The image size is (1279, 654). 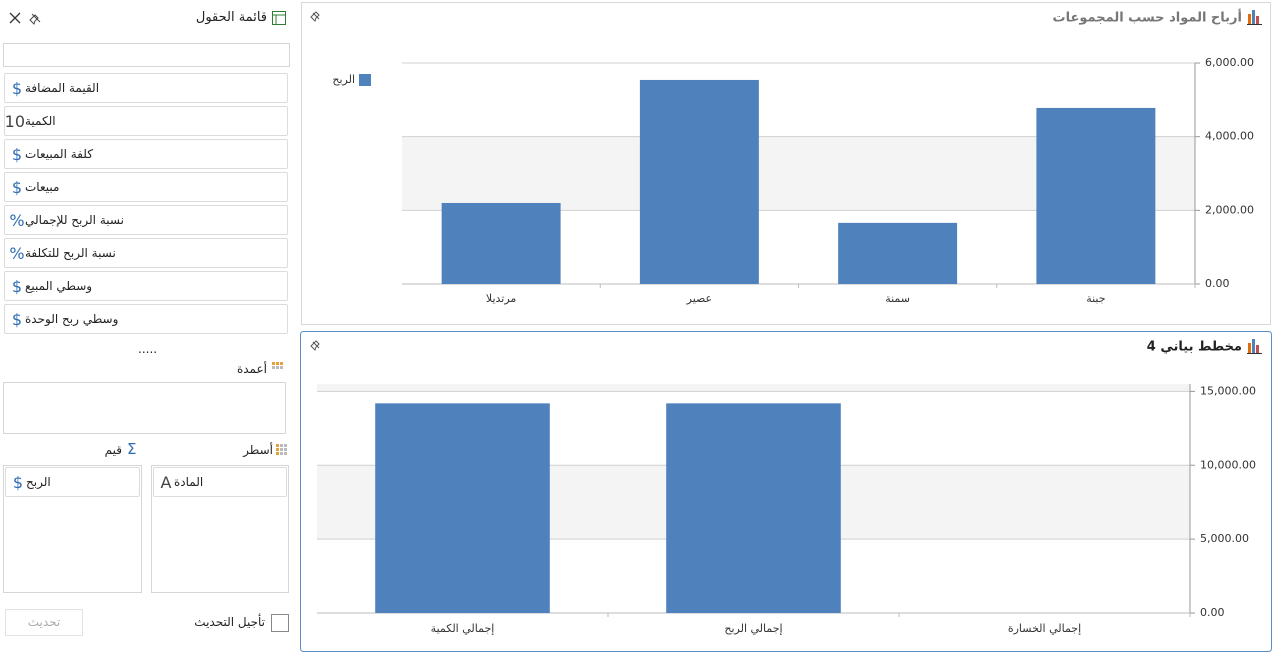 What do you see at coordinates (44, 622) in the screenshot?
I see `update-button: تحديث` at bounding box center [44, 622].